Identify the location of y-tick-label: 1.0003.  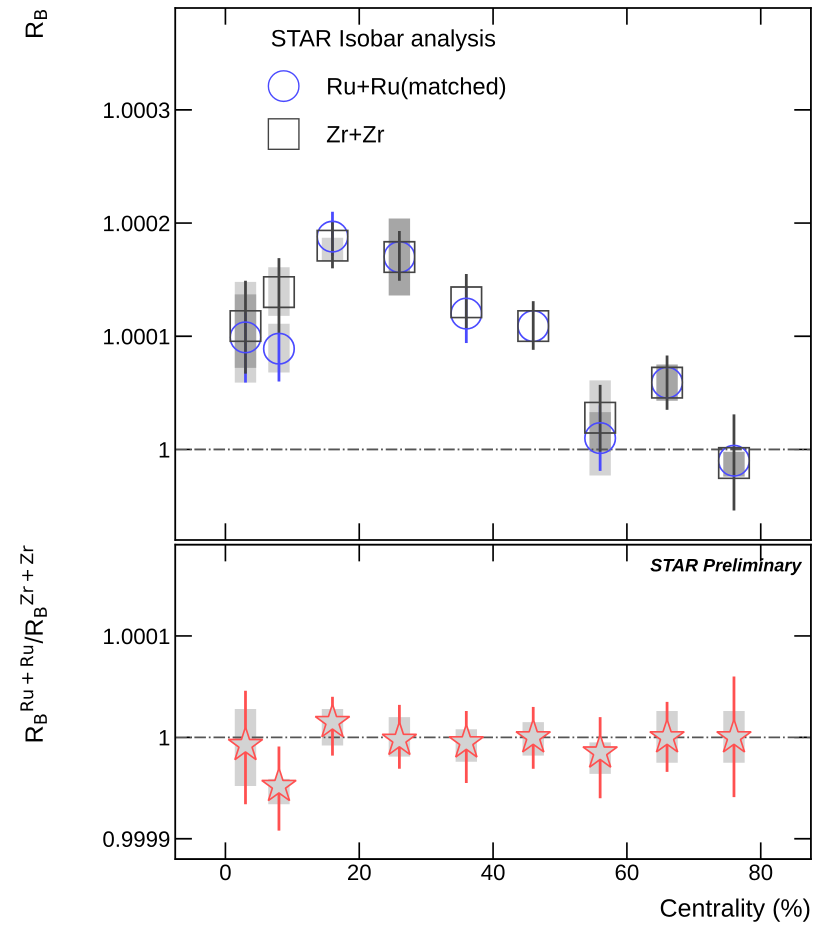
(137, 110).